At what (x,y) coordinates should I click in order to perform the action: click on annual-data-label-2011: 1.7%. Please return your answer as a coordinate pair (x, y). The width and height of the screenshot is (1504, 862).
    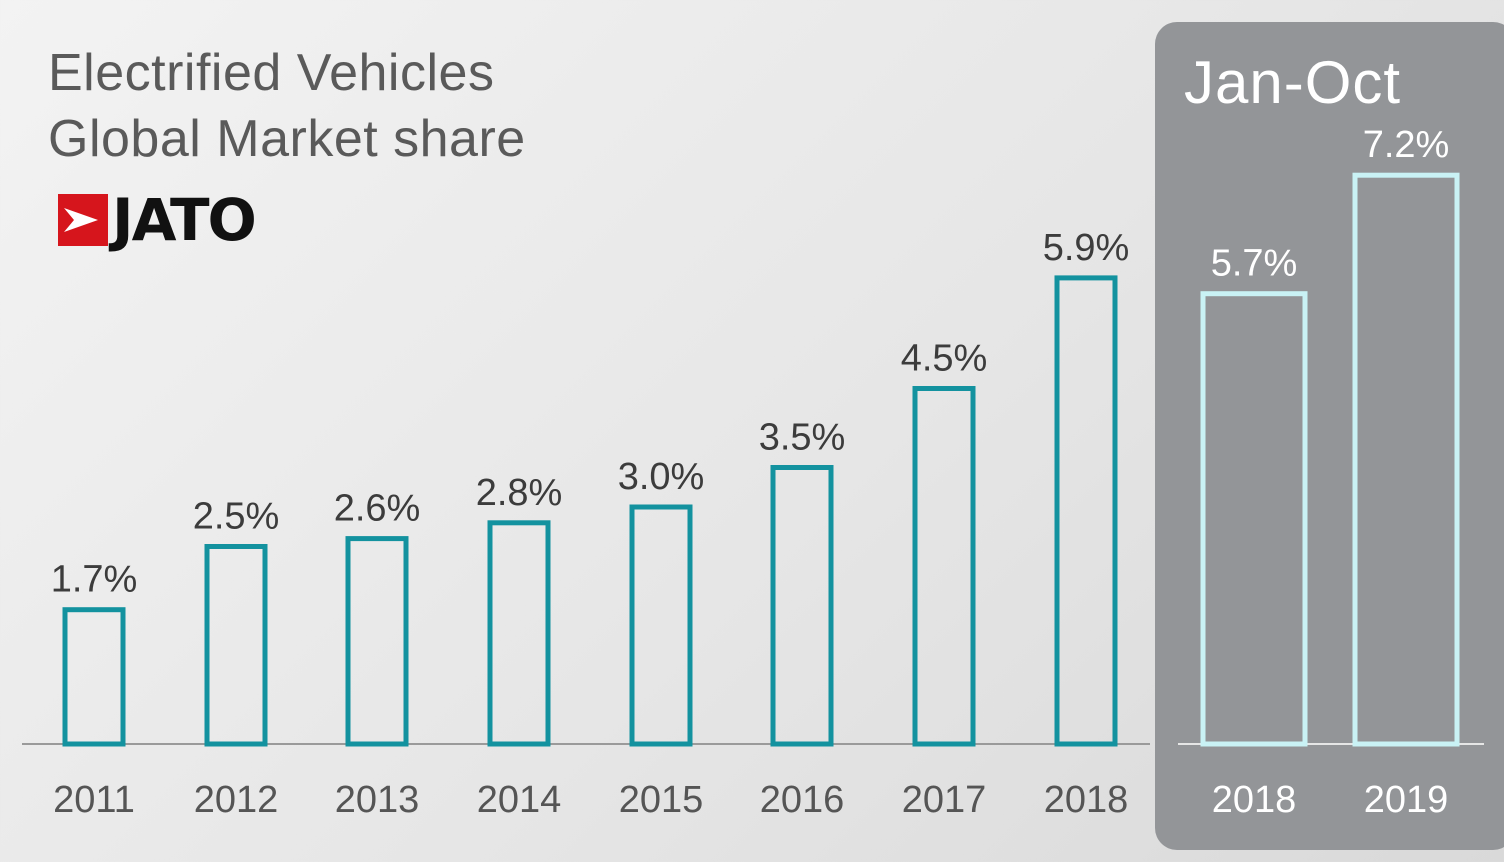
    Looking at the image, I should click on (94, 580).